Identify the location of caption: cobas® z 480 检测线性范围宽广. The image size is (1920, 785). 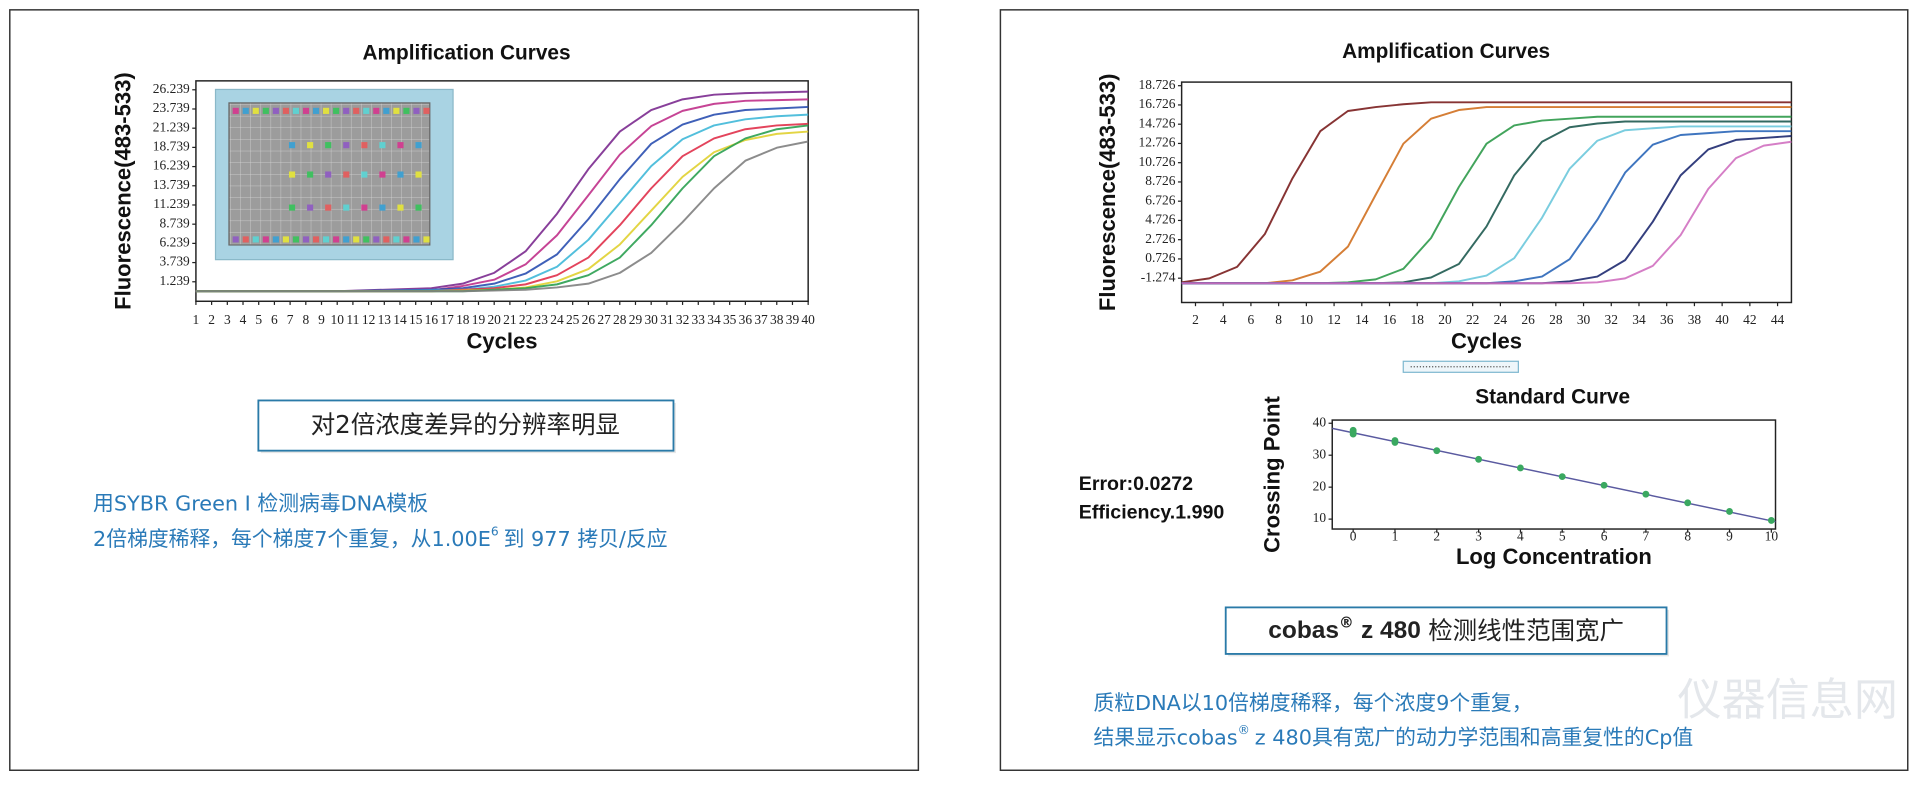
(1446, 629).